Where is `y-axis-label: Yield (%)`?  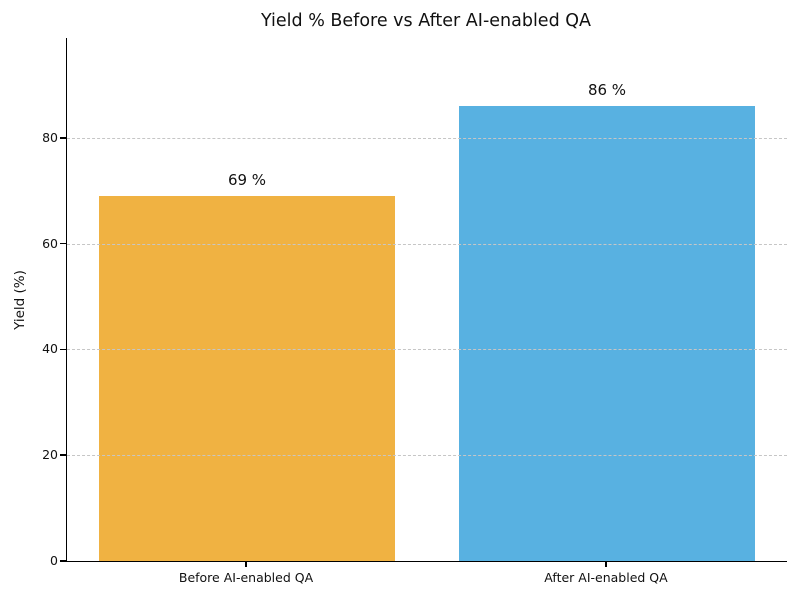
y-axis-label: Yield (%) is located at coordinates (20, 300).